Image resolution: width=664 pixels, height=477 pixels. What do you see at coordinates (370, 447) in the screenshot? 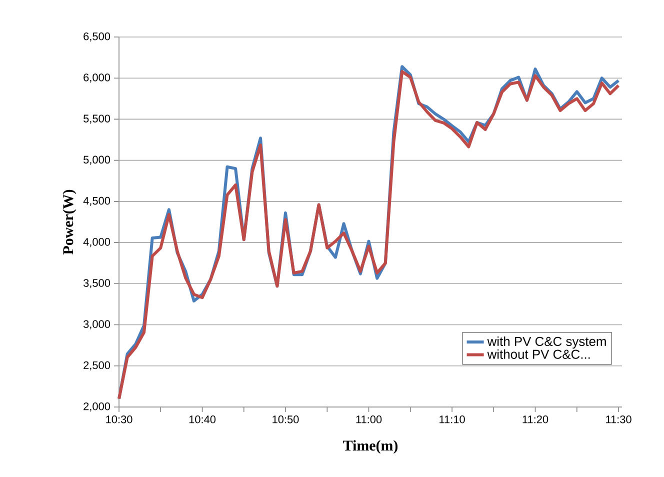
I see `x-axis-title: Time(m)` at bounding box center [370, 447].